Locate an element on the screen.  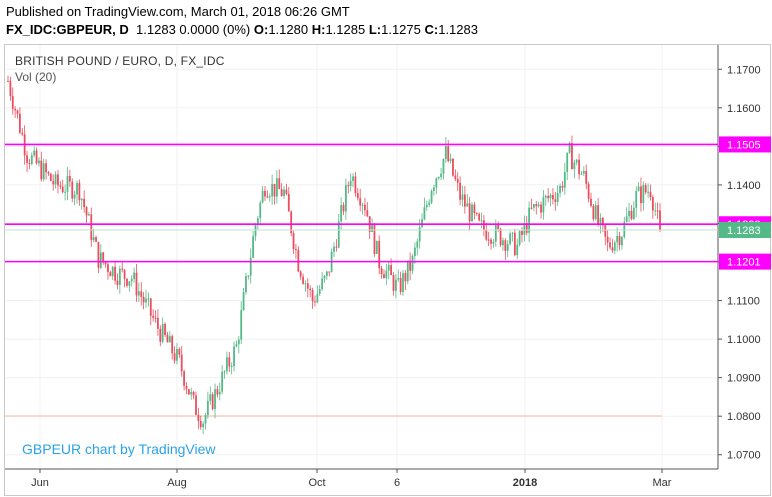
y-tick-label: 1.1600 is located at coordinates (744, 109).